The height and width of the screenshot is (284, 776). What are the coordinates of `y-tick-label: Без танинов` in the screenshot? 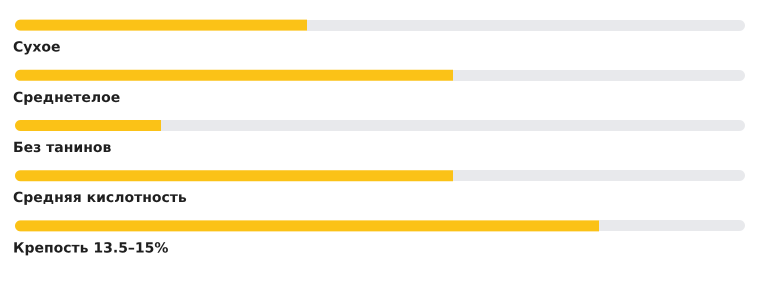 It's located at (62, 148).